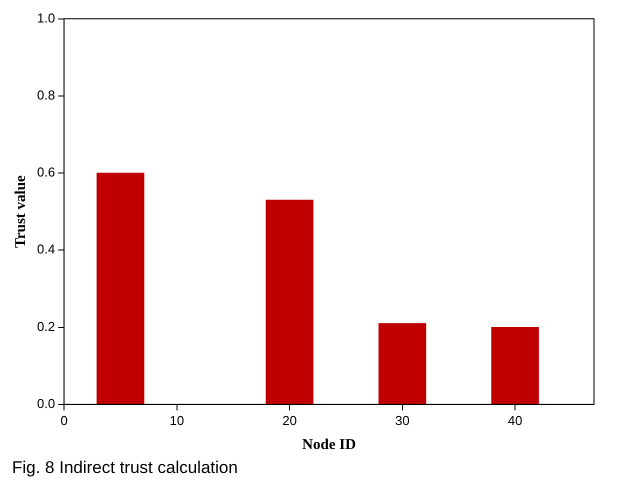  I want to click on x-tick-label: 20, so click(289, 420).